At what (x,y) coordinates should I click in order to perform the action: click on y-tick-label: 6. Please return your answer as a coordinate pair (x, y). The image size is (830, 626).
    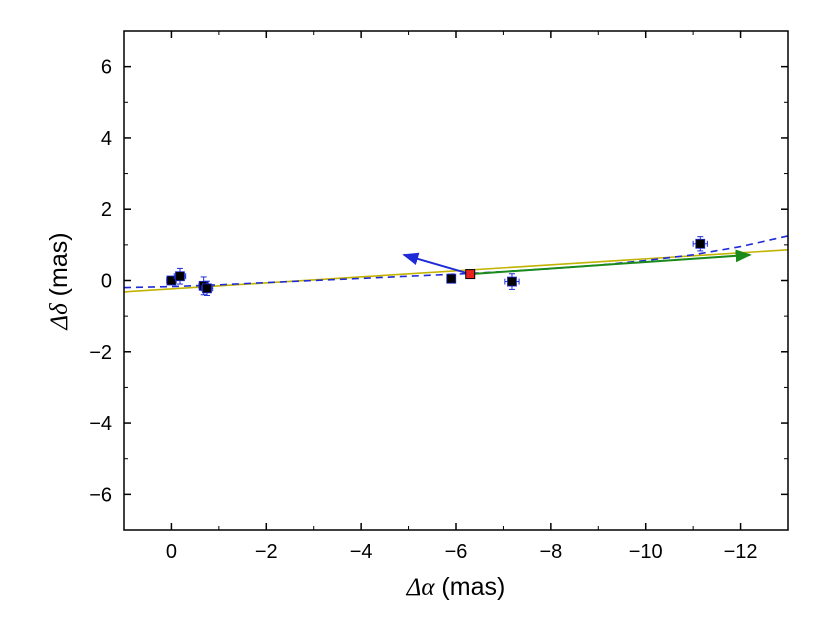
    Looking at the image, I should click on (106, 68).